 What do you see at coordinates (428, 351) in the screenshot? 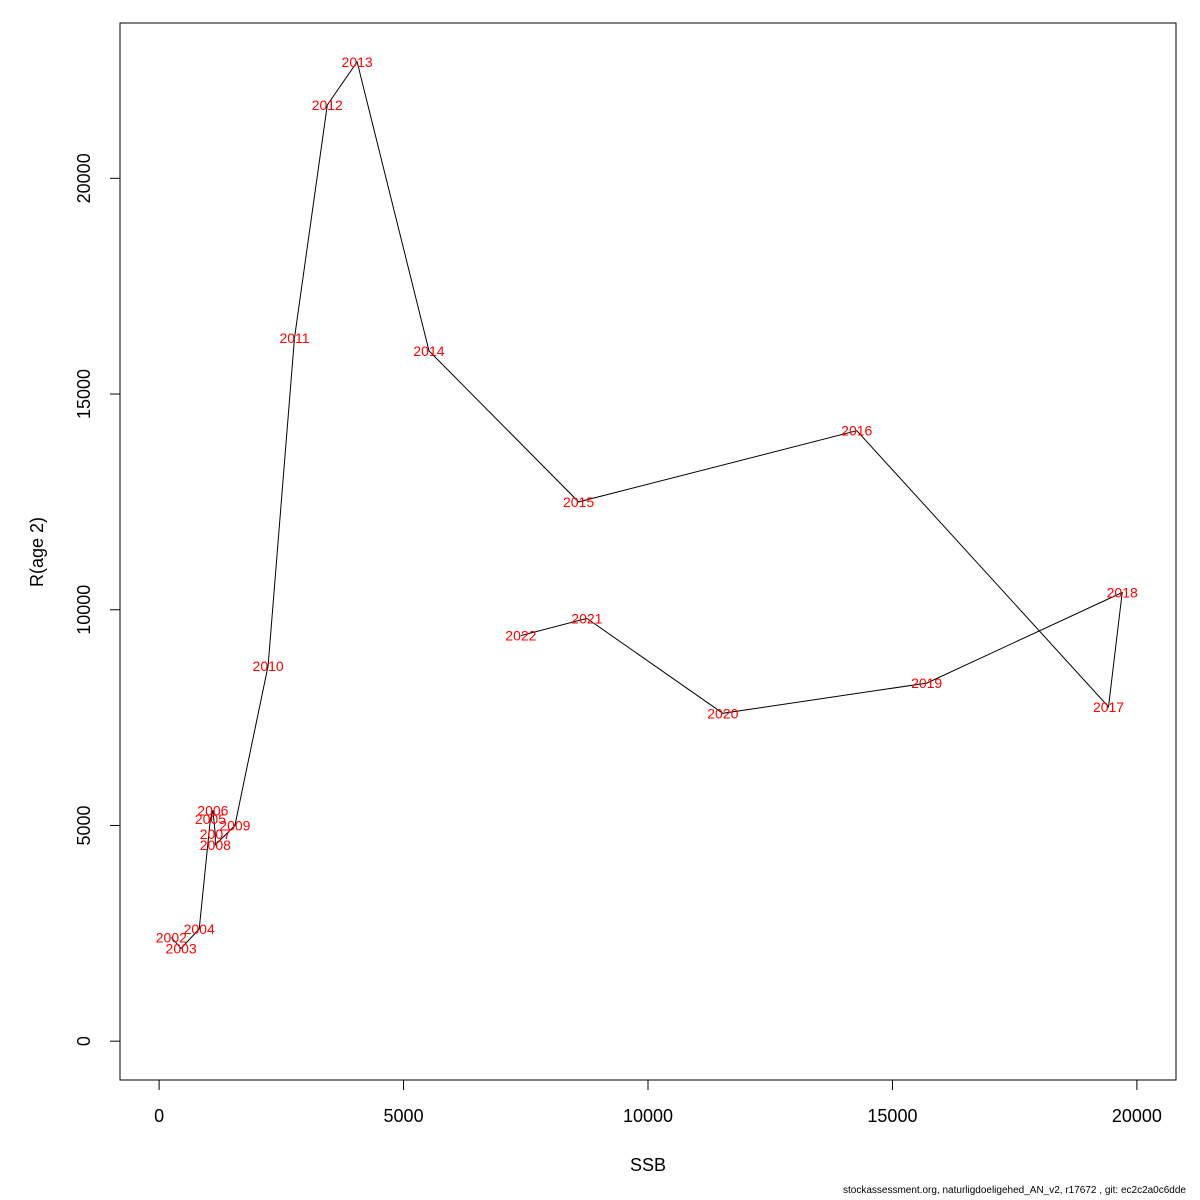
I see `point-label-2014: 2014` at bounding box center [428, 351].